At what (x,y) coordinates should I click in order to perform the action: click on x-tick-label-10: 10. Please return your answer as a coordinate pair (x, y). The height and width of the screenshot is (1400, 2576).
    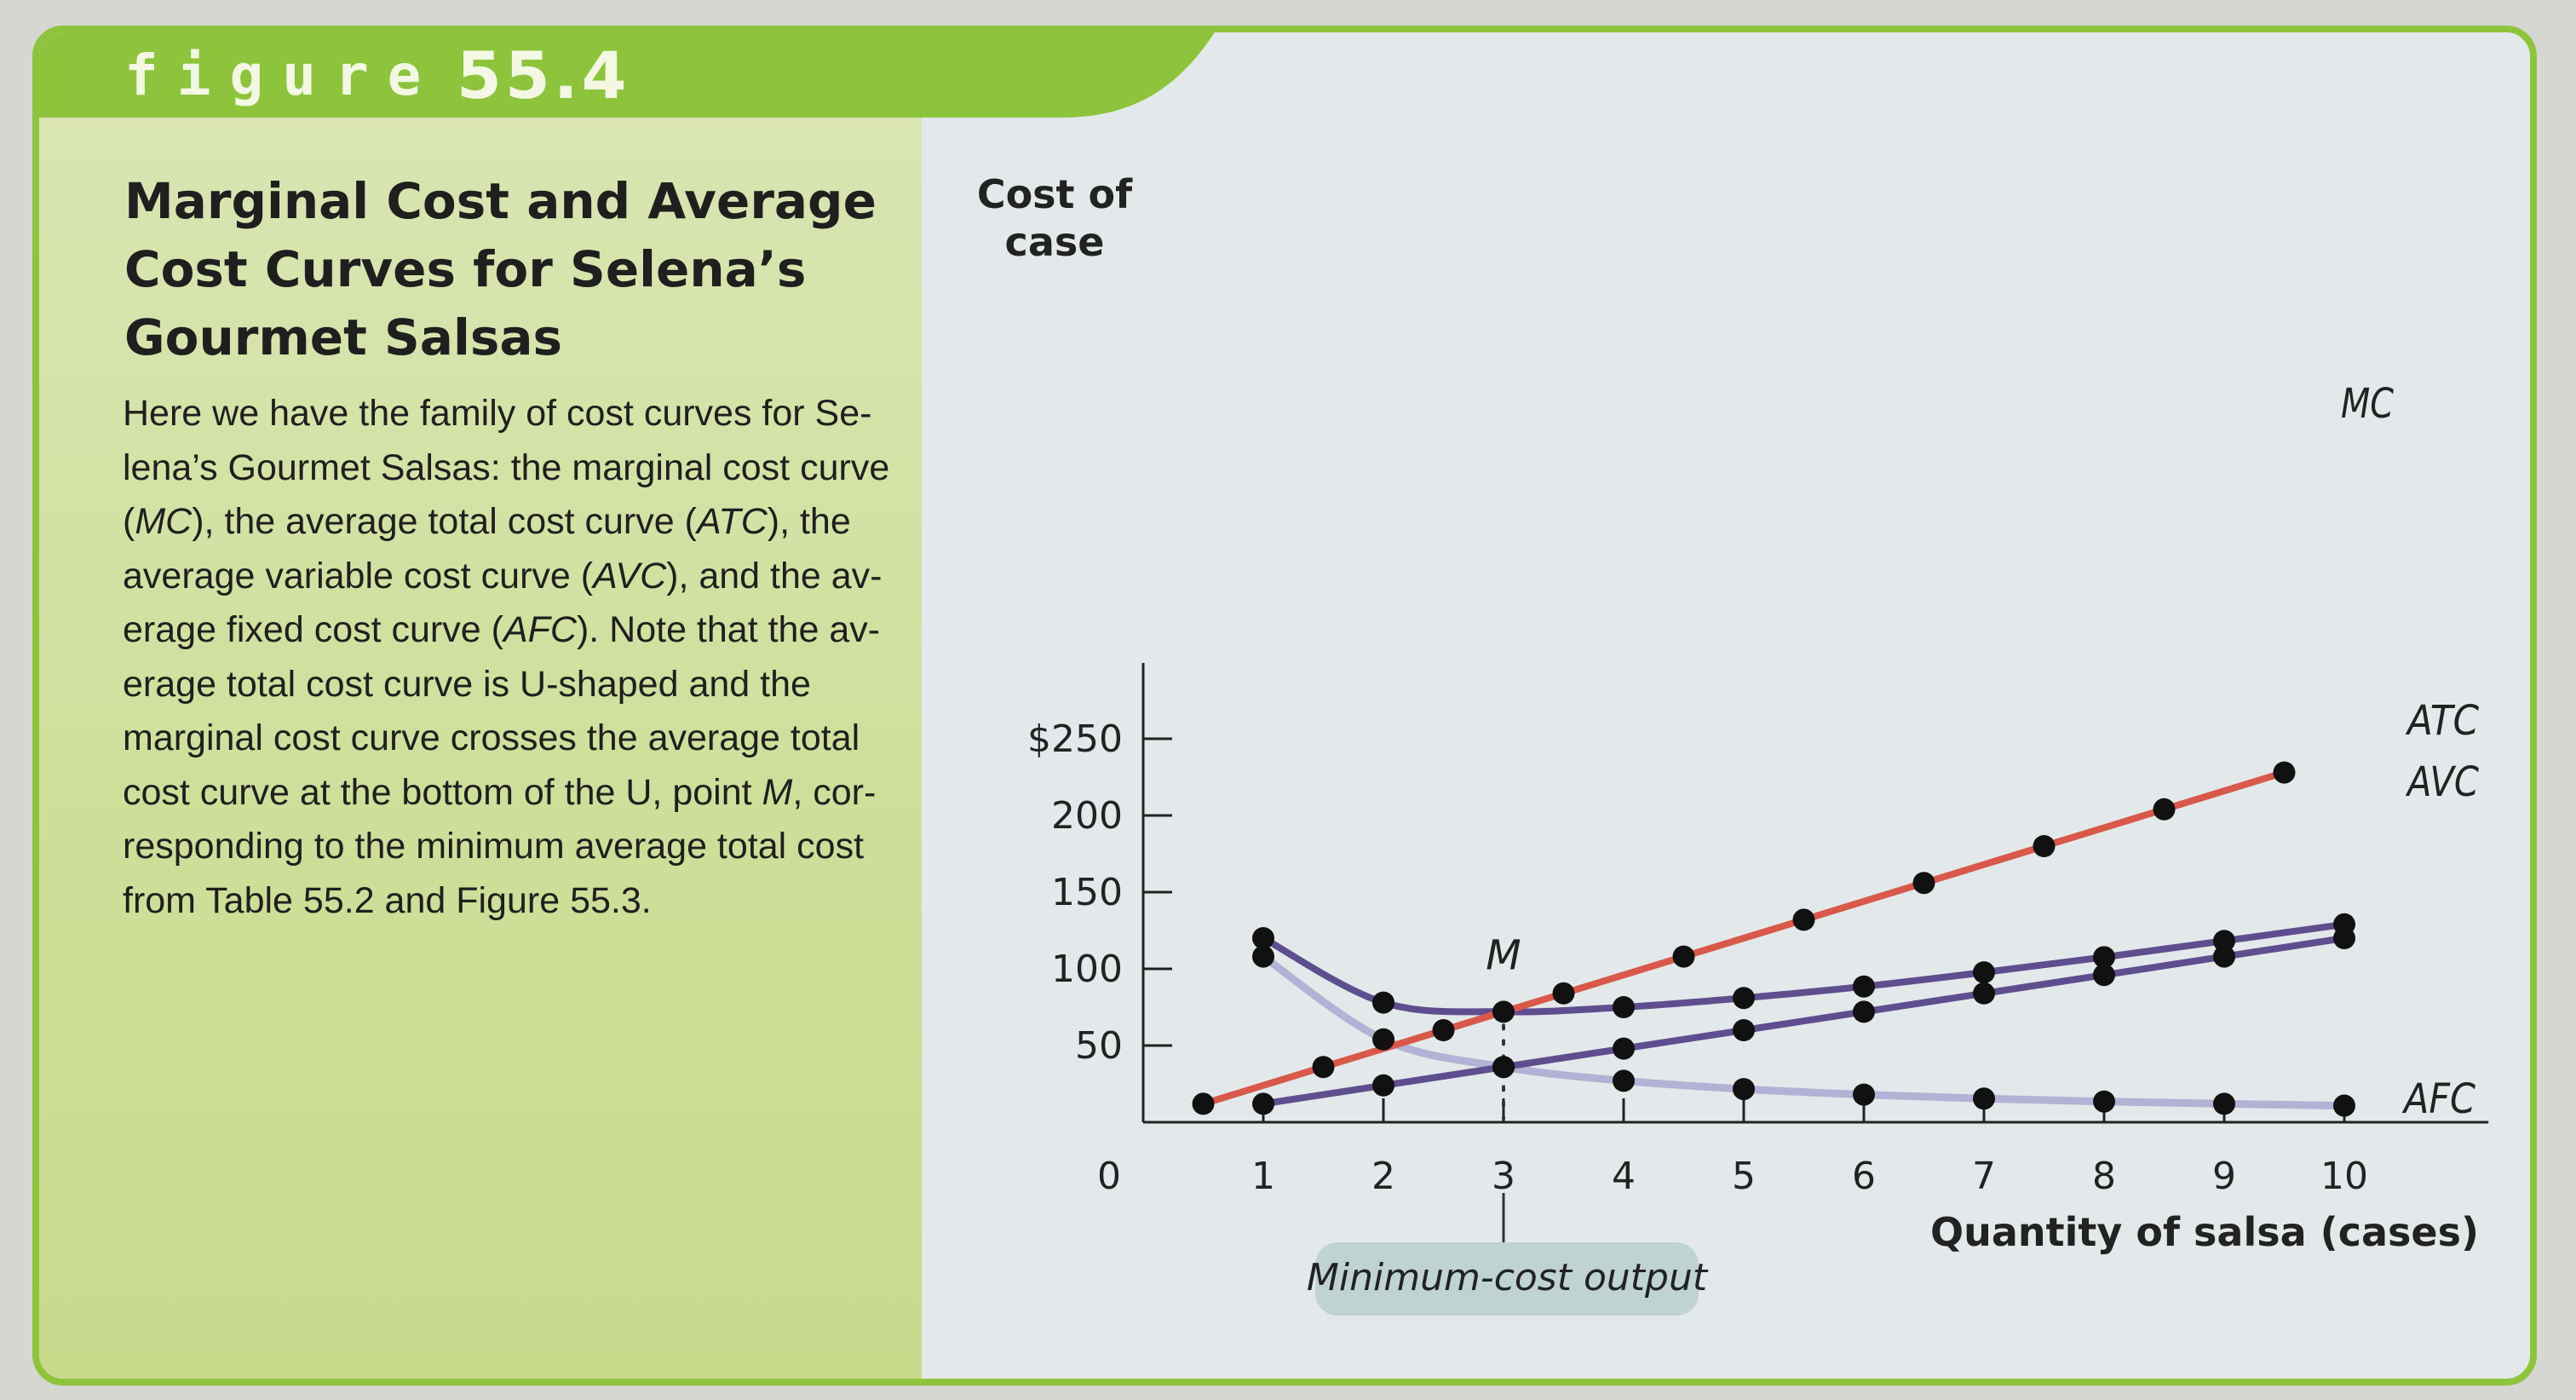
    Looking at the image, I should click on (2344, 1176).